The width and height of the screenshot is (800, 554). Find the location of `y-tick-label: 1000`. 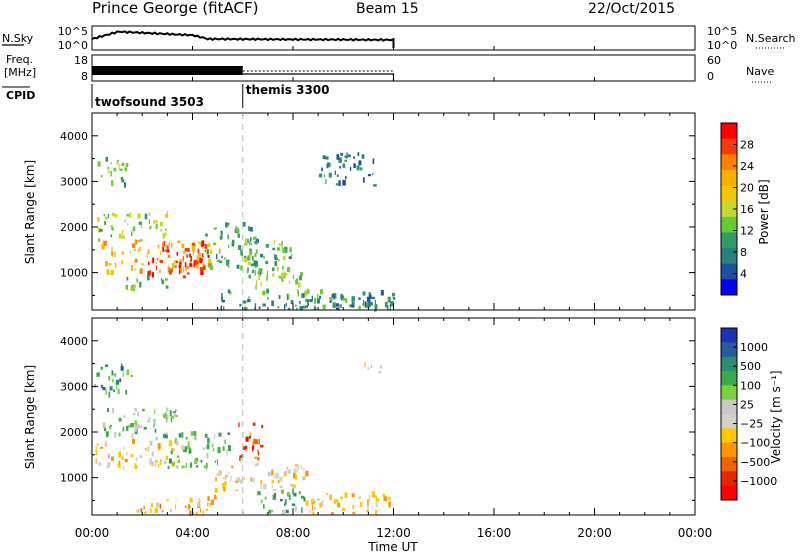

y-tick-label: 1000 is located at coordinates (74, 478).